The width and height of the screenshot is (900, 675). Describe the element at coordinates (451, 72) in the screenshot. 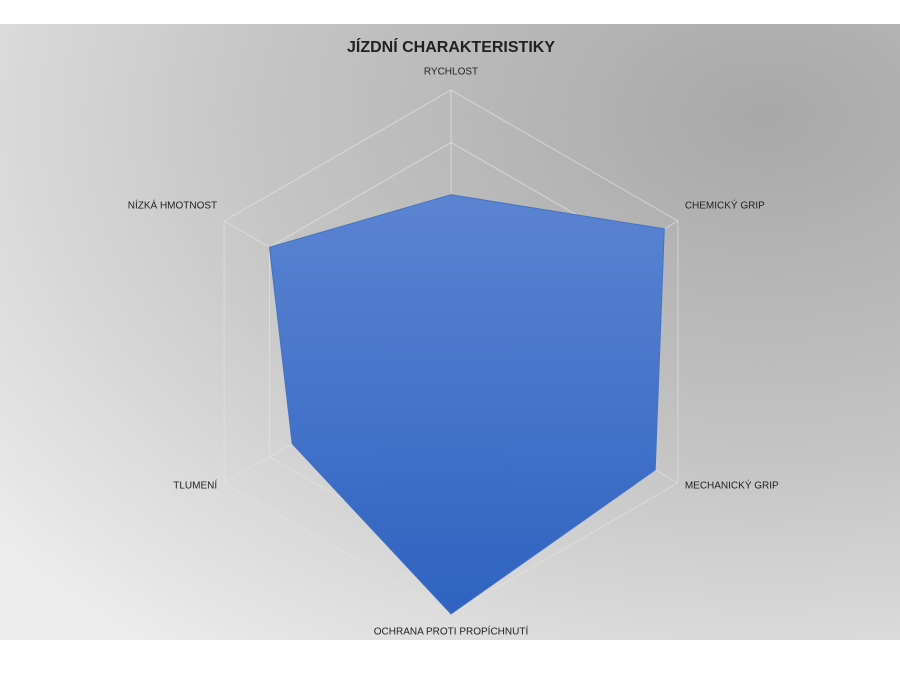

I see `axis-label: RYCHLOST` at that location.